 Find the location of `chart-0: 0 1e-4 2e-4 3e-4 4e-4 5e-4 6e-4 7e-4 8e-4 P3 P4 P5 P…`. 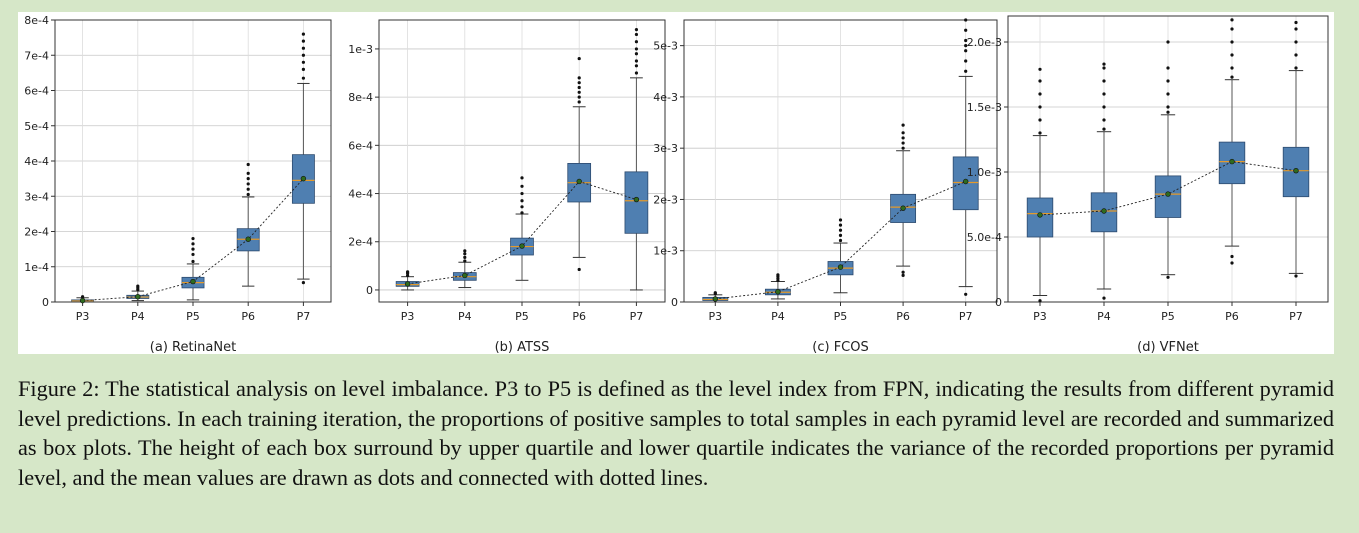

chart-0: 0 1e-4 2e-4 3e-4 4e-4 5e-4 6e-4 7e-4 8e-4 P3 P4 P5 P… is located at coordinates (178, 184).